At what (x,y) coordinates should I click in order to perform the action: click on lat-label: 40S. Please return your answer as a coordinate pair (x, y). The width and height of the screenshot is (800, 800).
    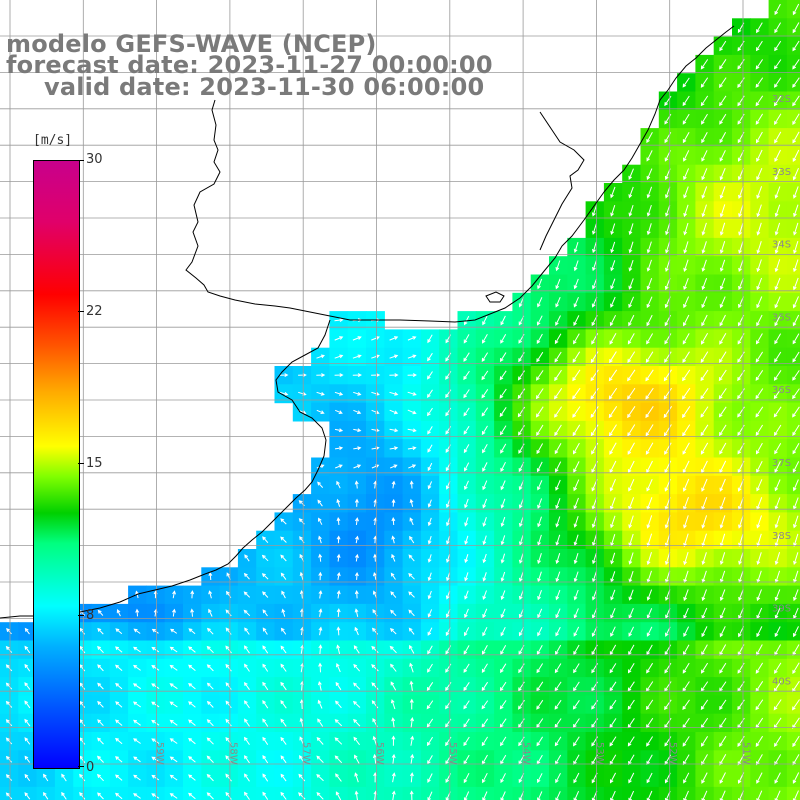
    Looking at the image, I should click on (781, 681).